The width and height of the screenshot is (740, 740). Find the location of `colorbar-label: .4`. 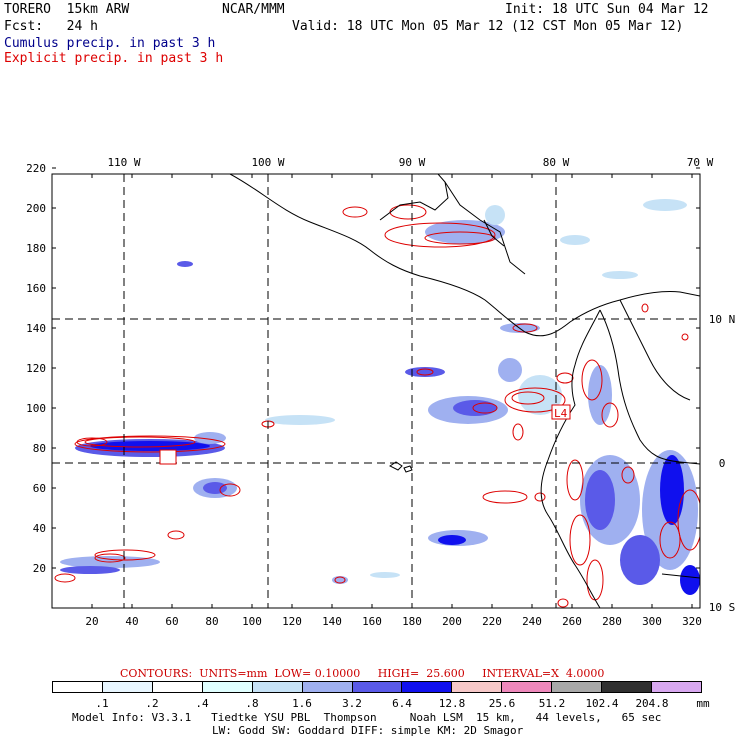

colorbar-label: .4 is located at coordinates (202, 703).